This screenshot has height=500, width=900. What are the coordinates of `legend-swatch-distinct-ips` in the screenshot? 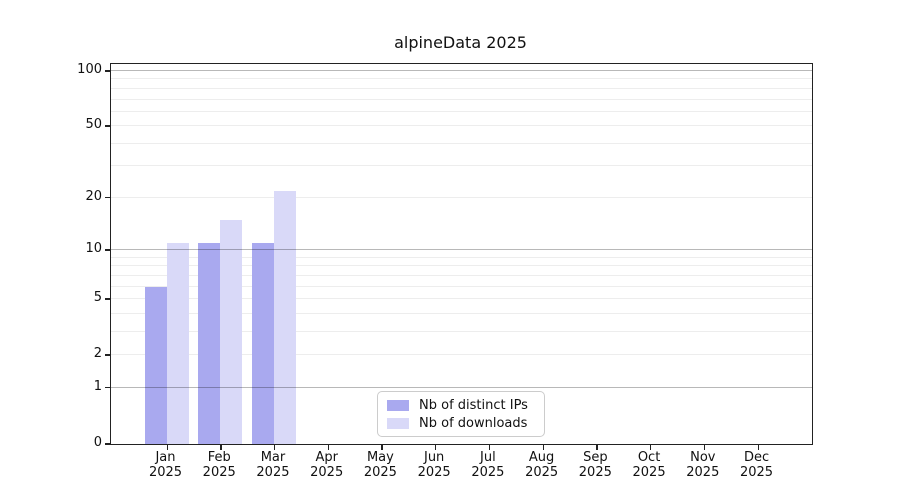 It's located at (398, 405).